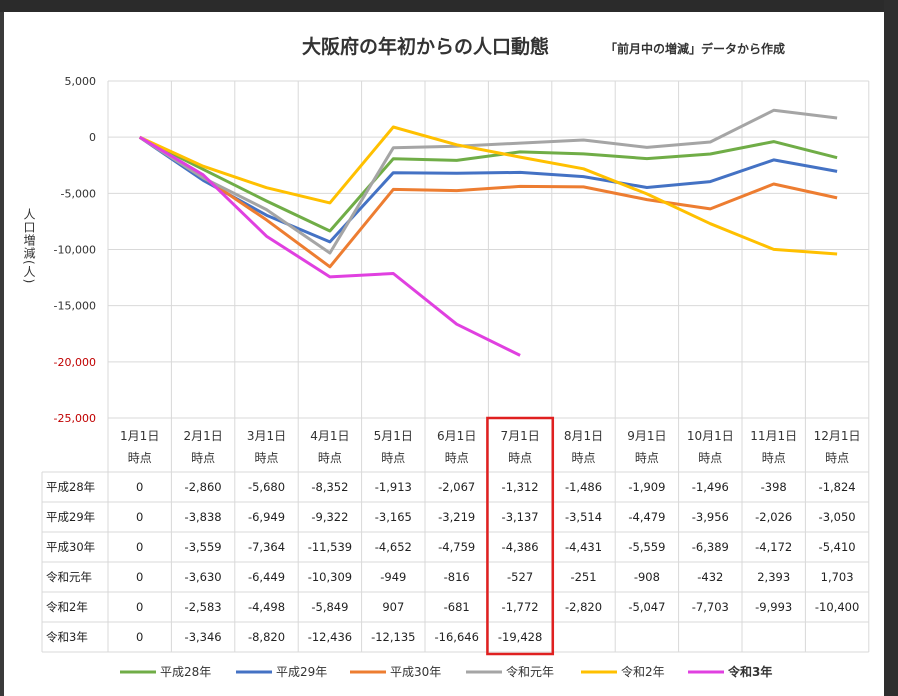 The height and width of the screenshot is (696, 898). What do you see at coordinates (266, 487) in the screenshot?
I see `table-cell: -5,680` at bounding box center [266, 487].